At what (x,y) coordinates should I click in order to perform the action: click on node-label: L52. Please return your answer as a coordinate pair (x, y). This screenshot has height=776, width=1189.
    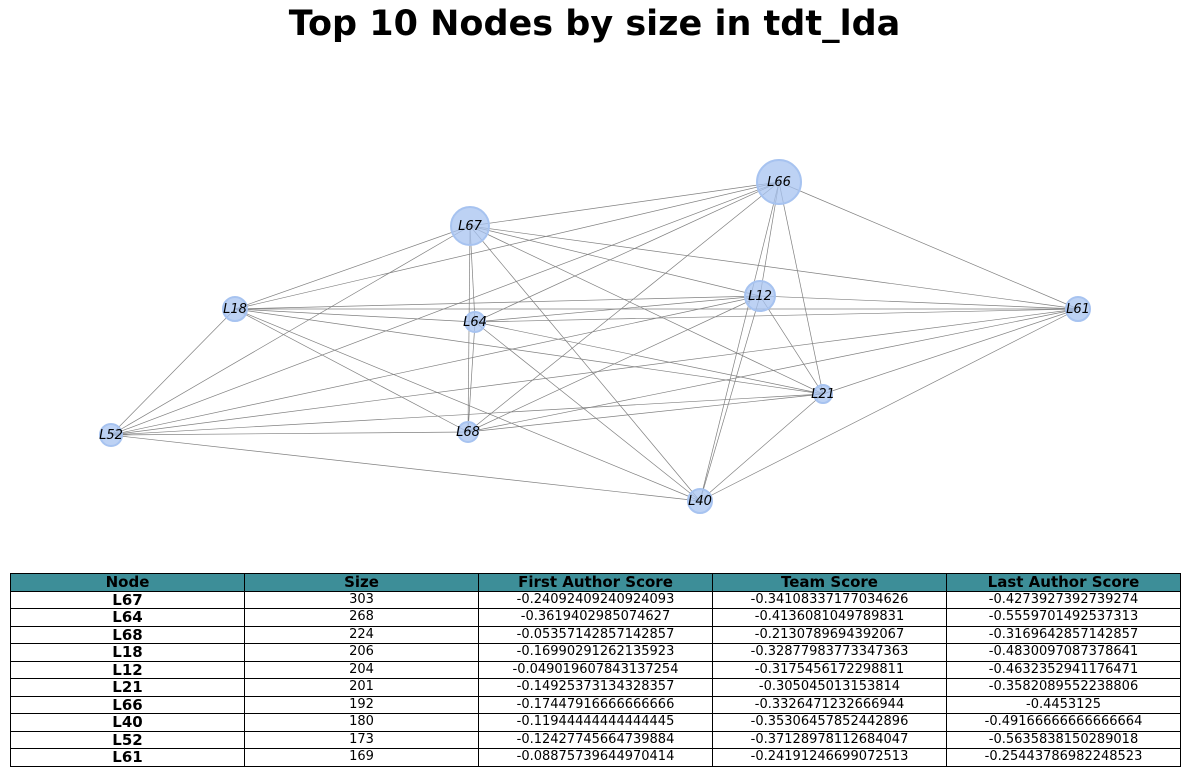
    Looking at the image, I should click on (111, 435).